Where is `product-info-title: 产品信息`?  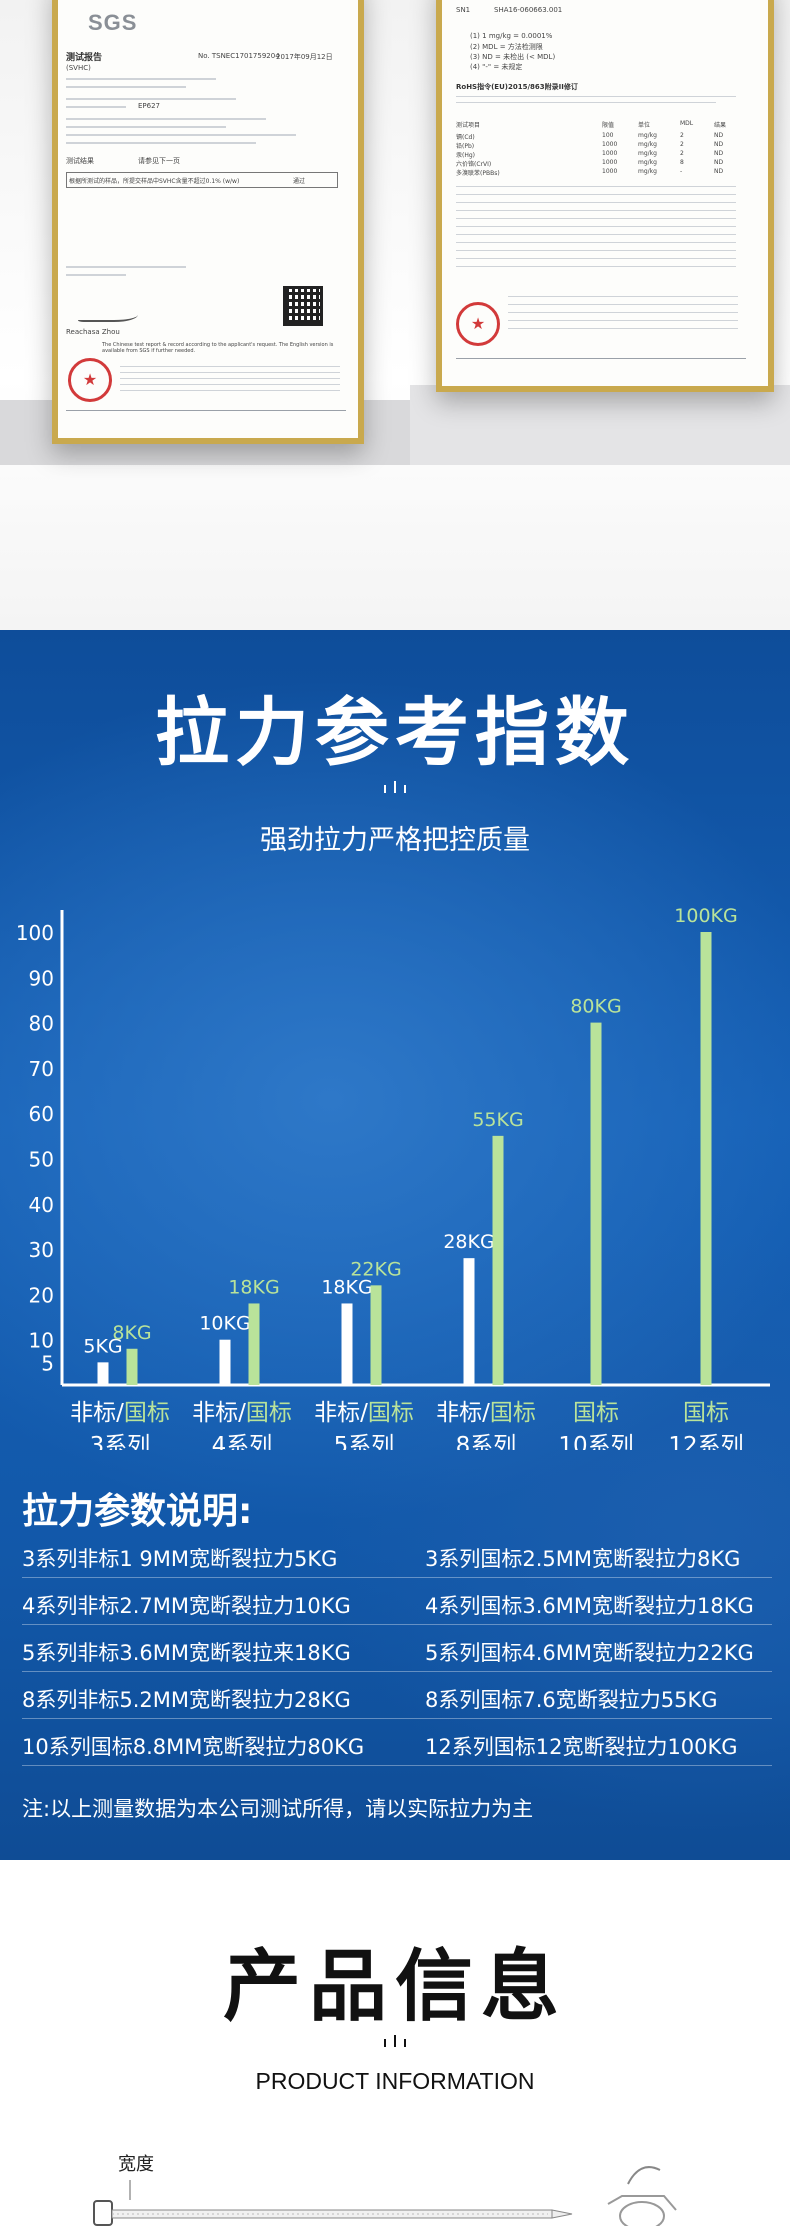 product-info-title: 产品信息 is located at coordinates (394, 1987).